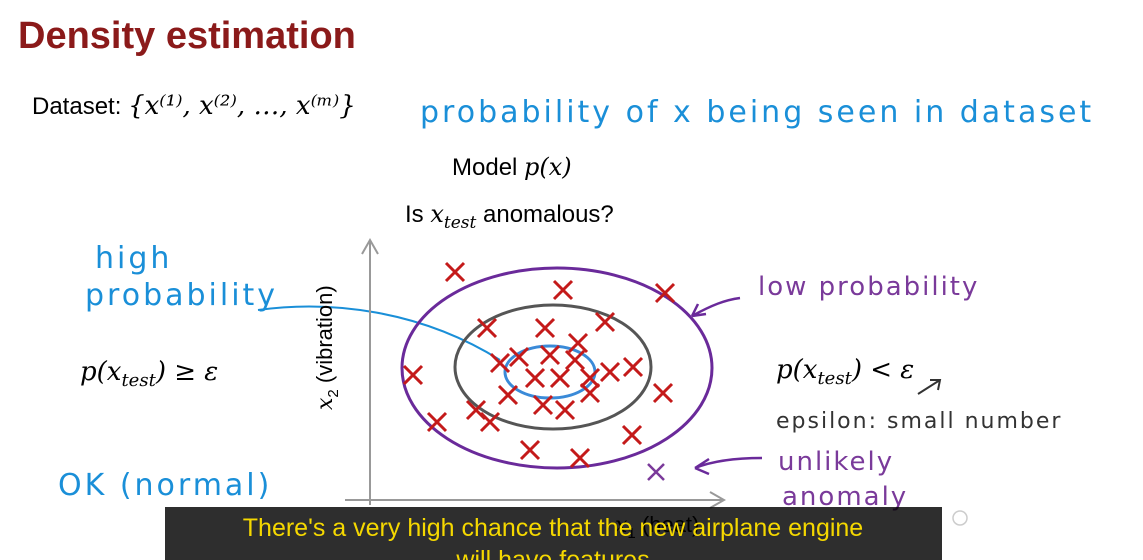  What do you see at coordinates (181, 295) in the screenshot?
I see `high-note: probability` at bounding box center [181, 295].